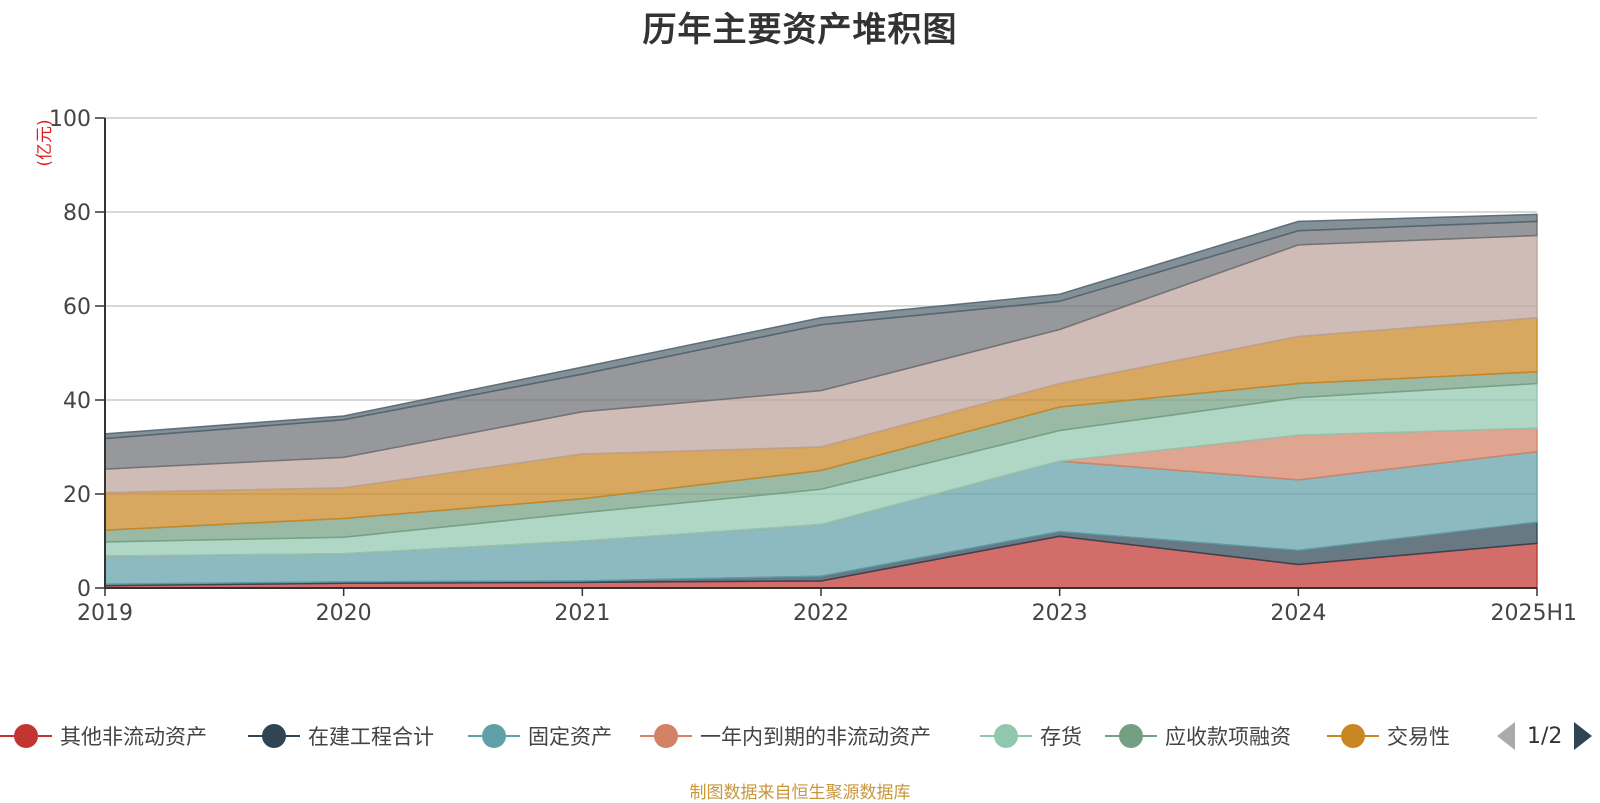 The height and width of the screenshot is (803, 1600). I want to click on y-tick-label: 100, so click(70, 119).